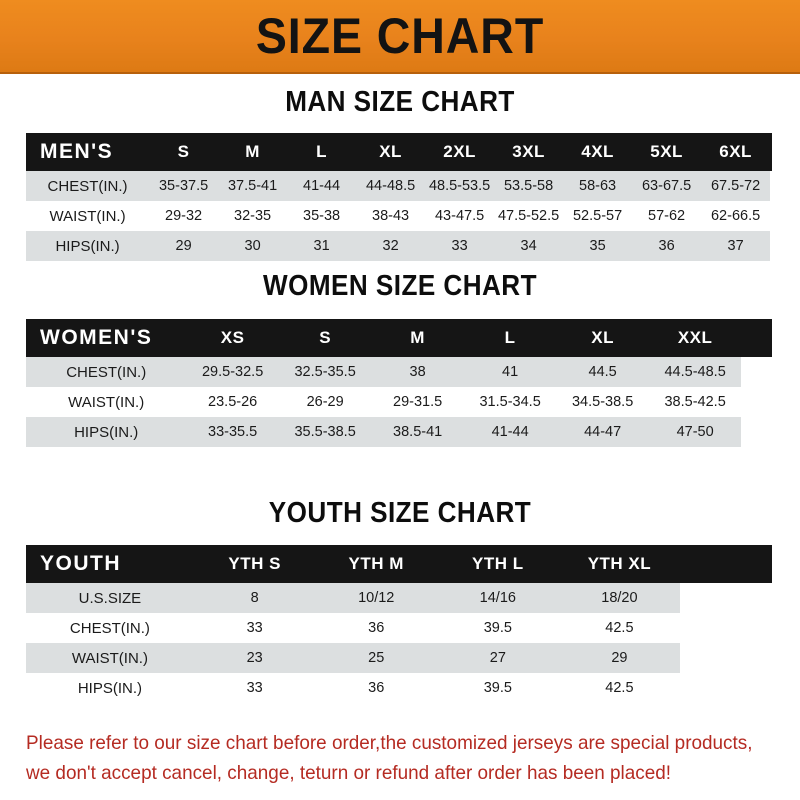 This screenshot has height=800, width=800. I want to click on men-section-title: MAN SIZE CHART, so click(400, 102).